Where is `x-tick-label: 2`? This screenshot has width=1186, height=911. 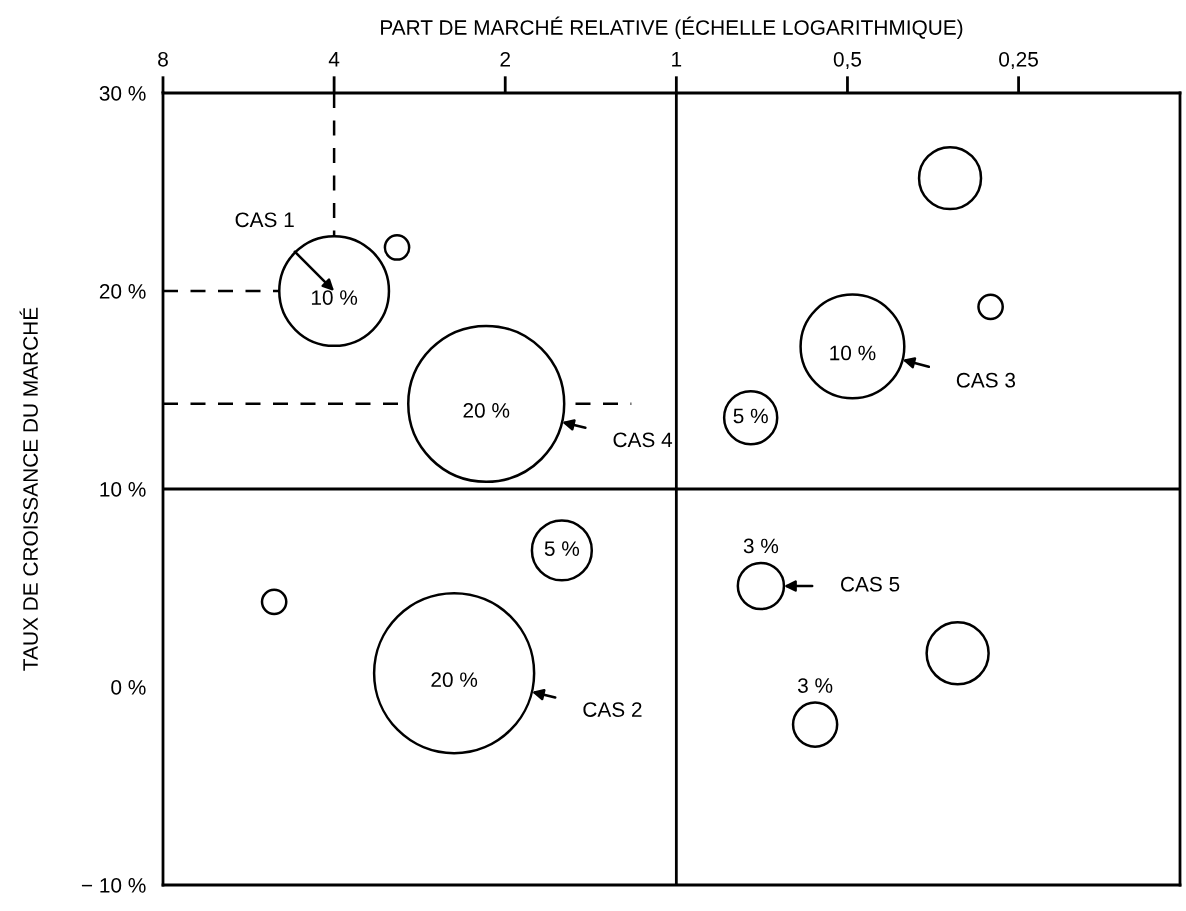
x-tick-label: 2 is located at coordinates (505, 59).